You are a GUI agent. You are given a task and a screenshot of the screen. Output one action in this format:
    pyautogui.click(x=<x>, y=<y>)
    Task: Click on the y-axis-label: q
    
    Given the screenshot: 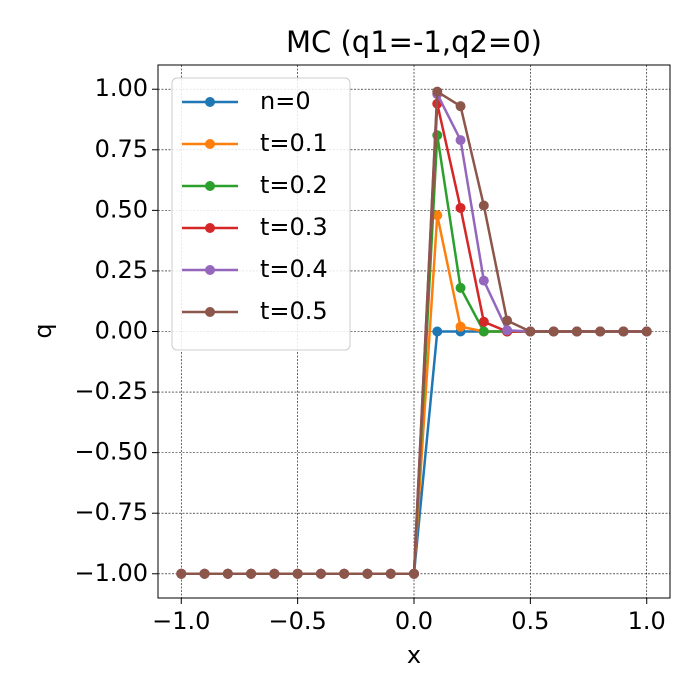 What is the action you would take?
    pyautogui.click(x=43, y=330)
    